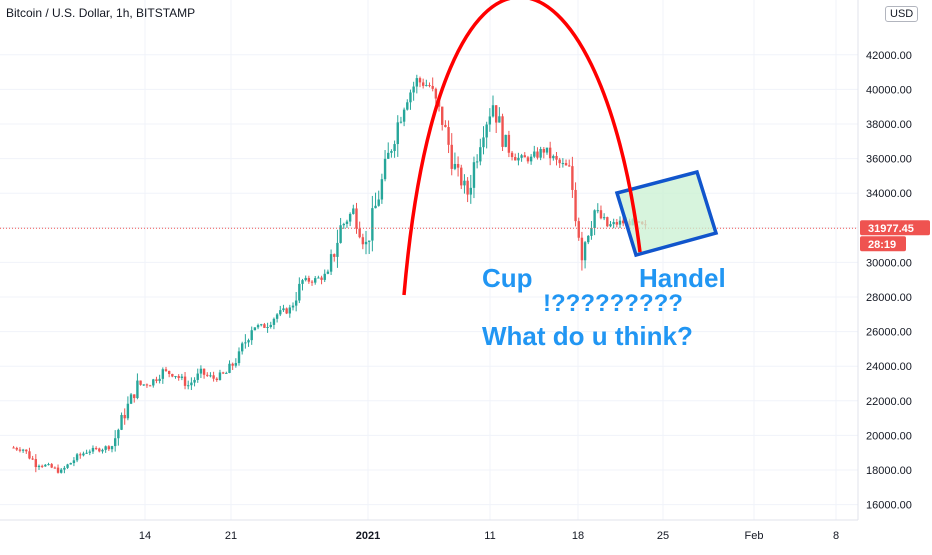 This screenshot has height=555, width=932. Describe the element at coordinates (882, 245) in the screenshot. I see `countdown-value: 28:19` at that location.